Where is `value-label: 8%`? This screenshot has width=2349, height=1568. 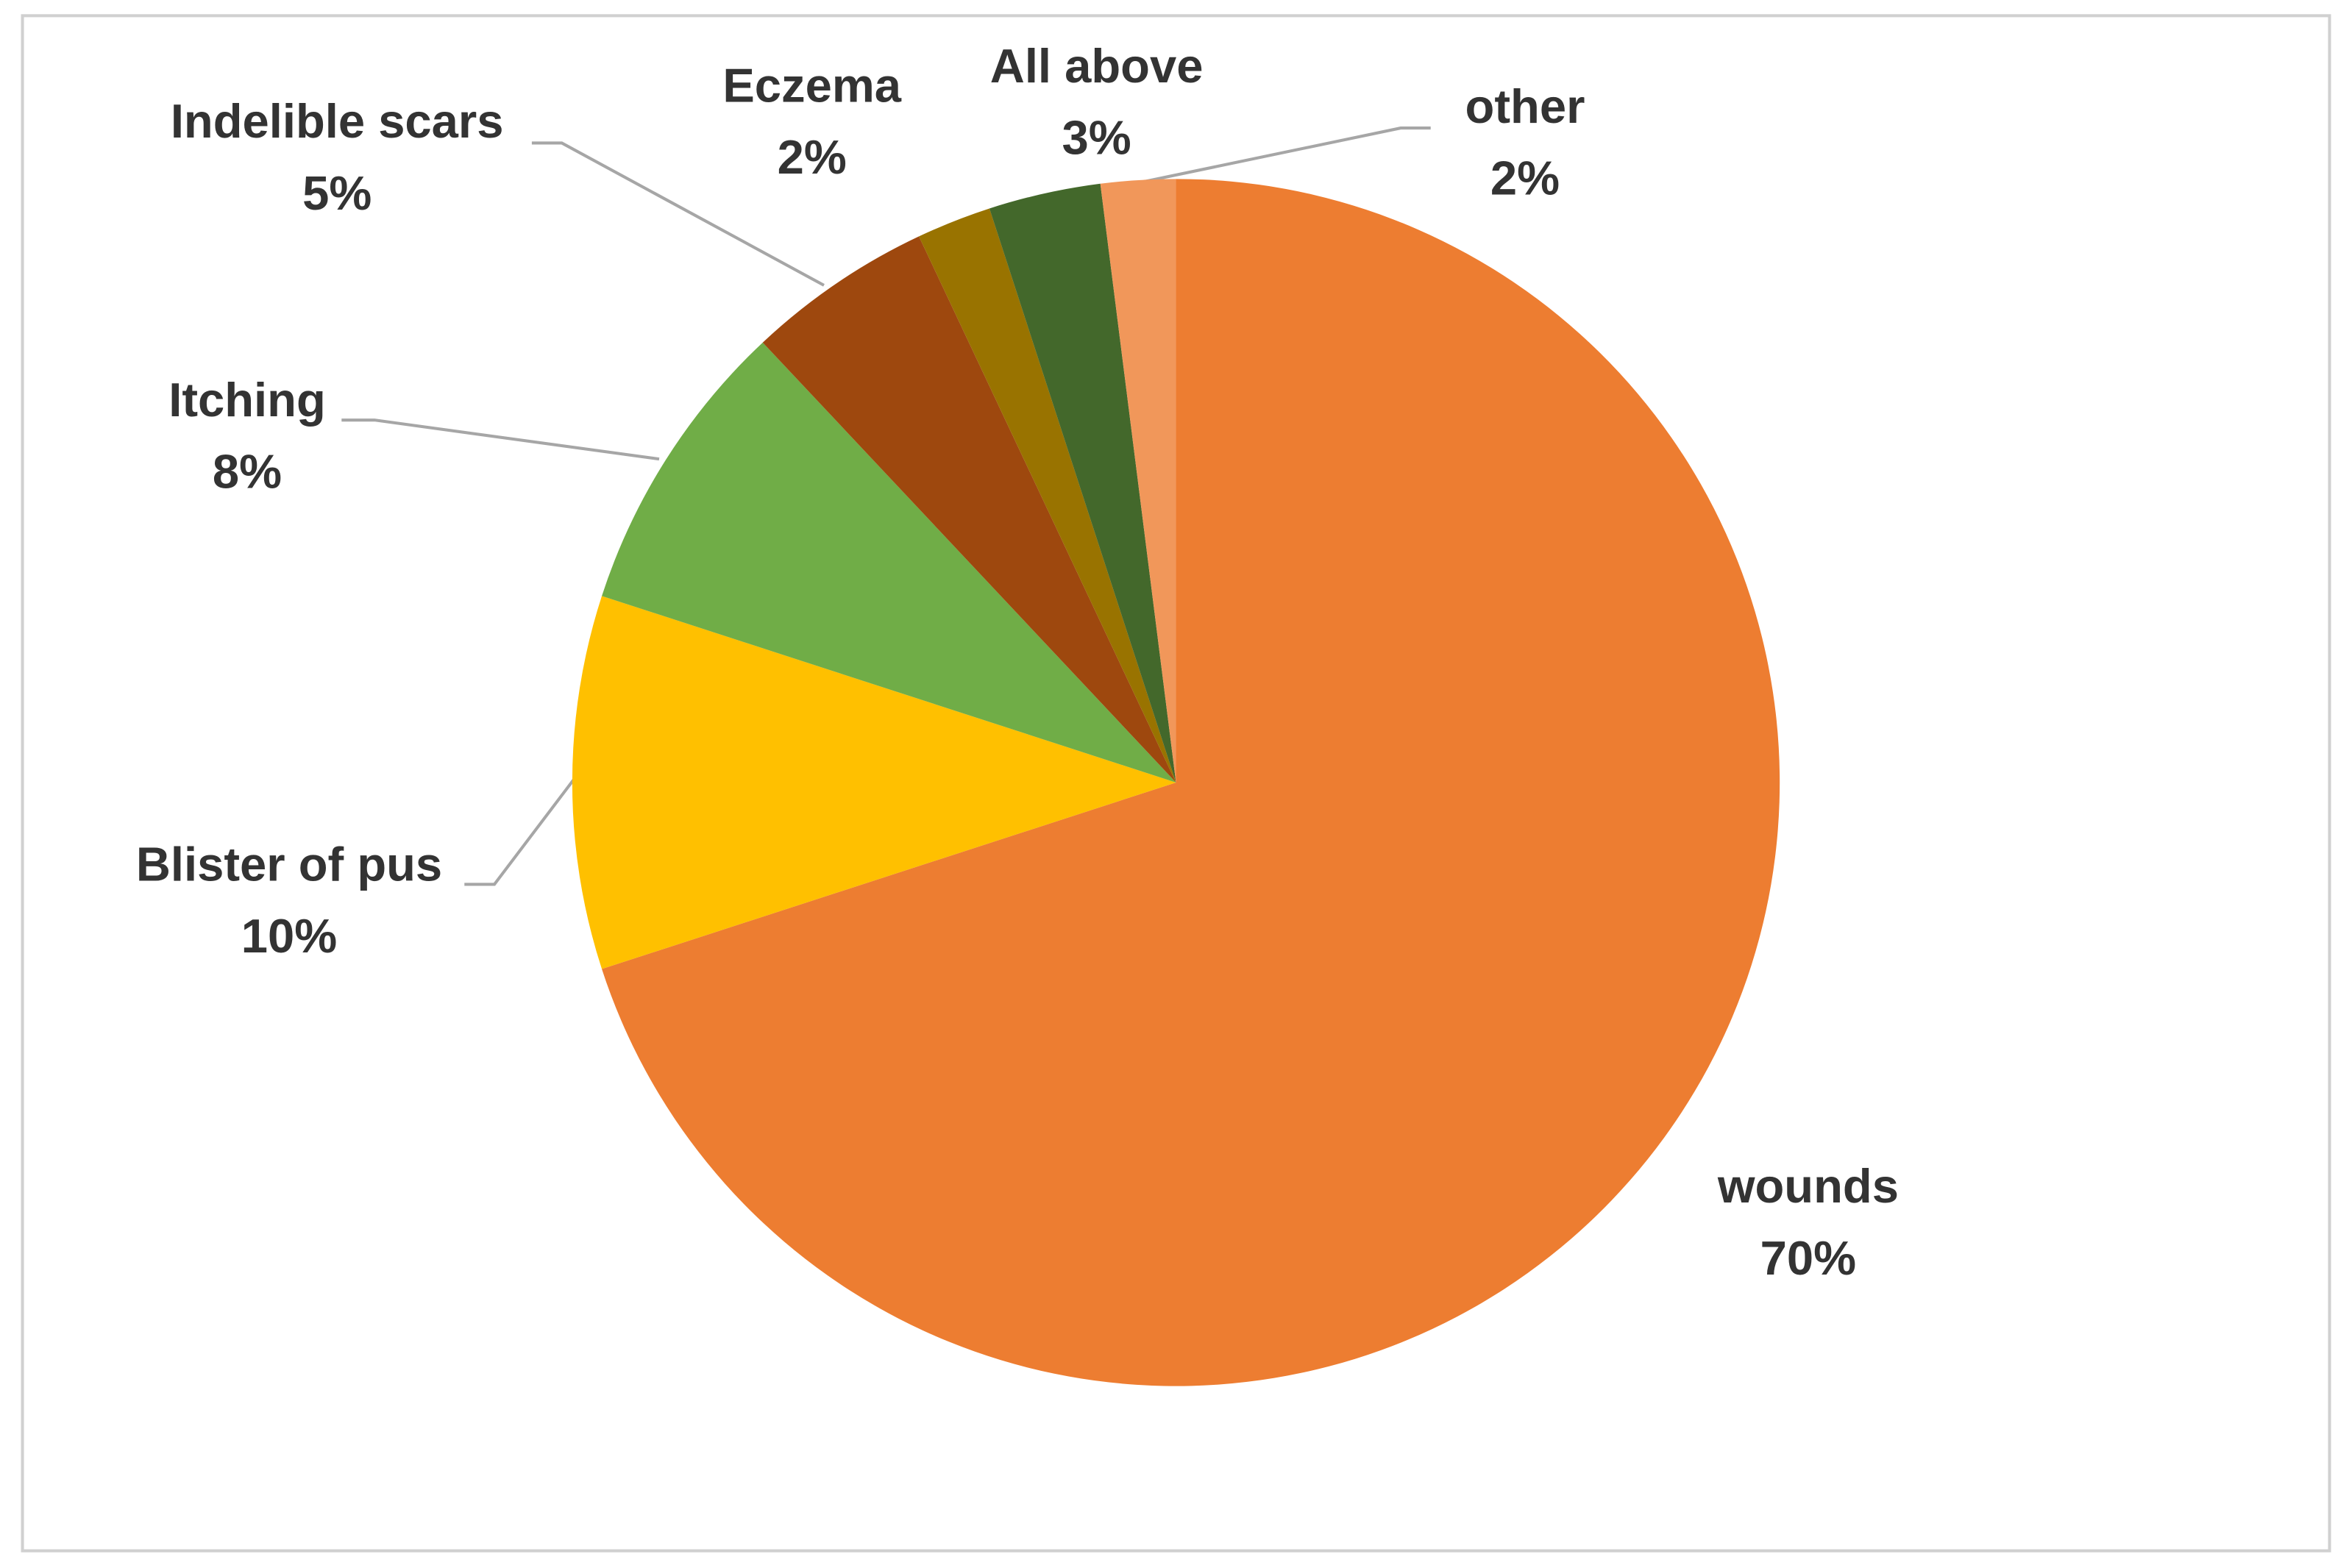 value-label: 8% is located at coordinates (248, 472).